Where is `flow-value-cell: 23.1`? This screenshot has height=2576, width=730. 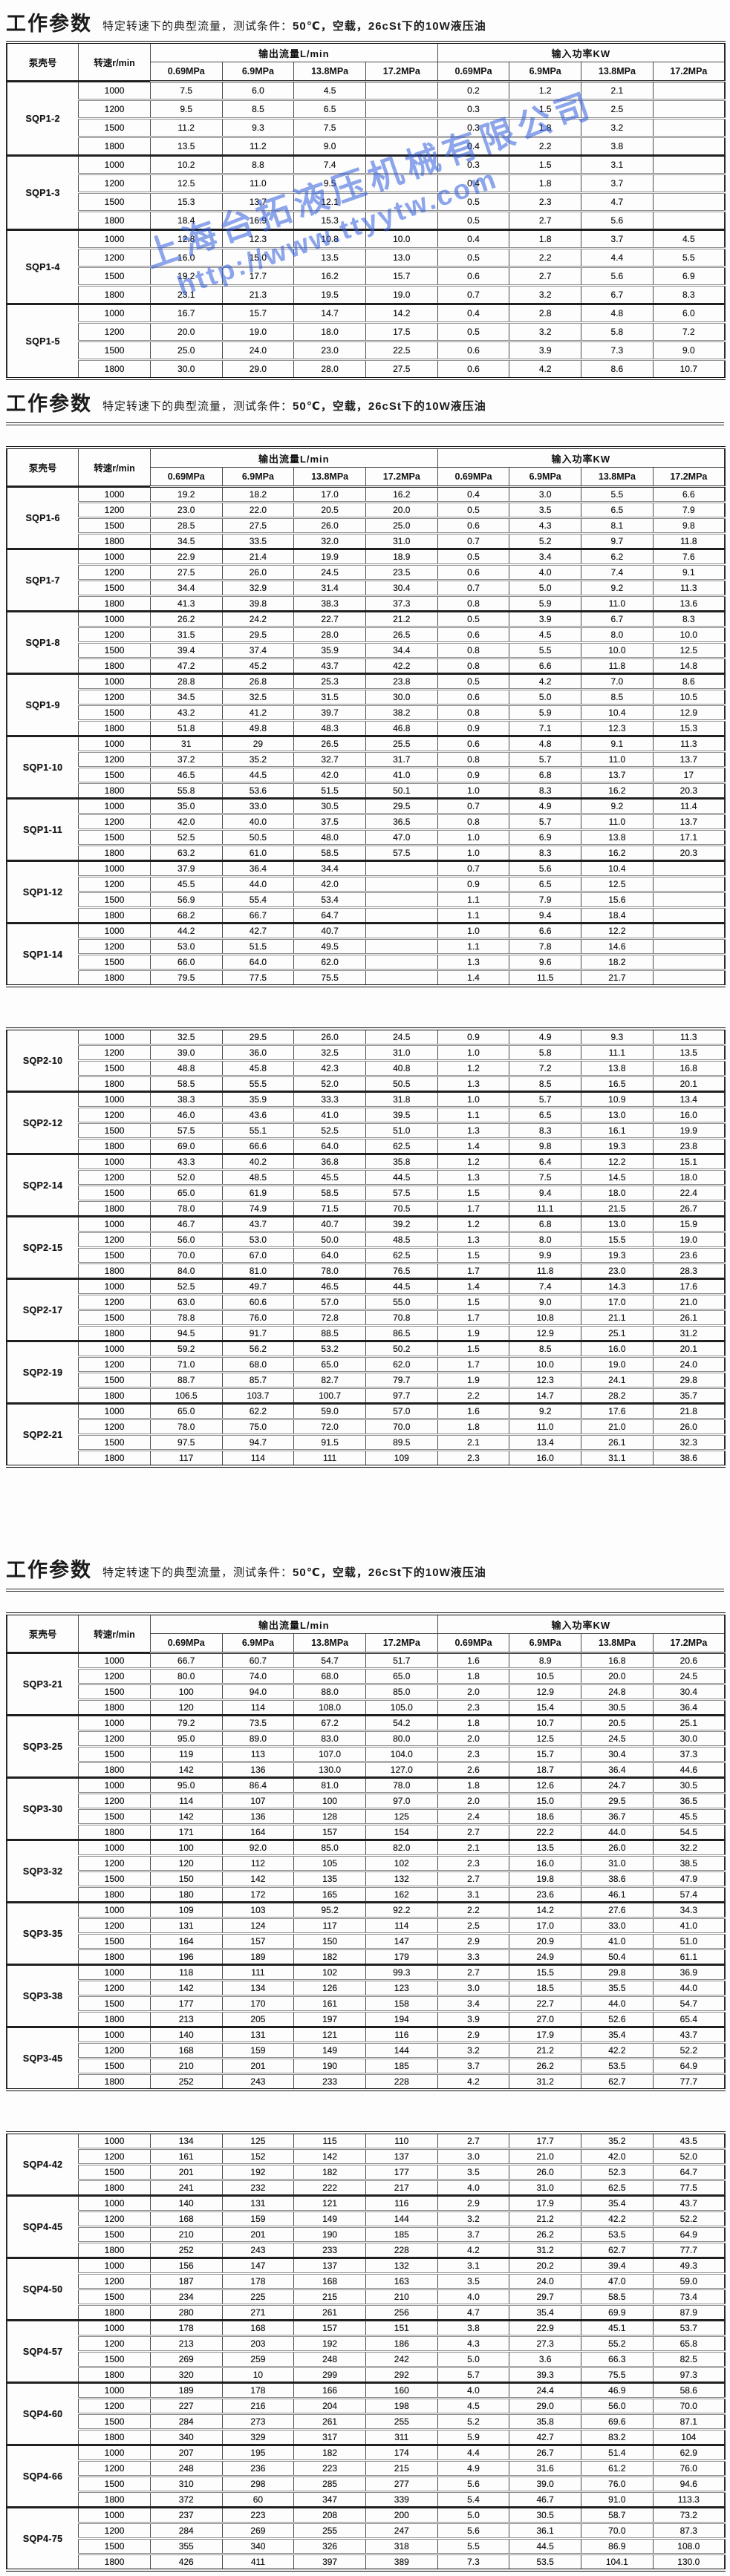 flow-value-cell: 23.1 is located at coordinates (186, 294).